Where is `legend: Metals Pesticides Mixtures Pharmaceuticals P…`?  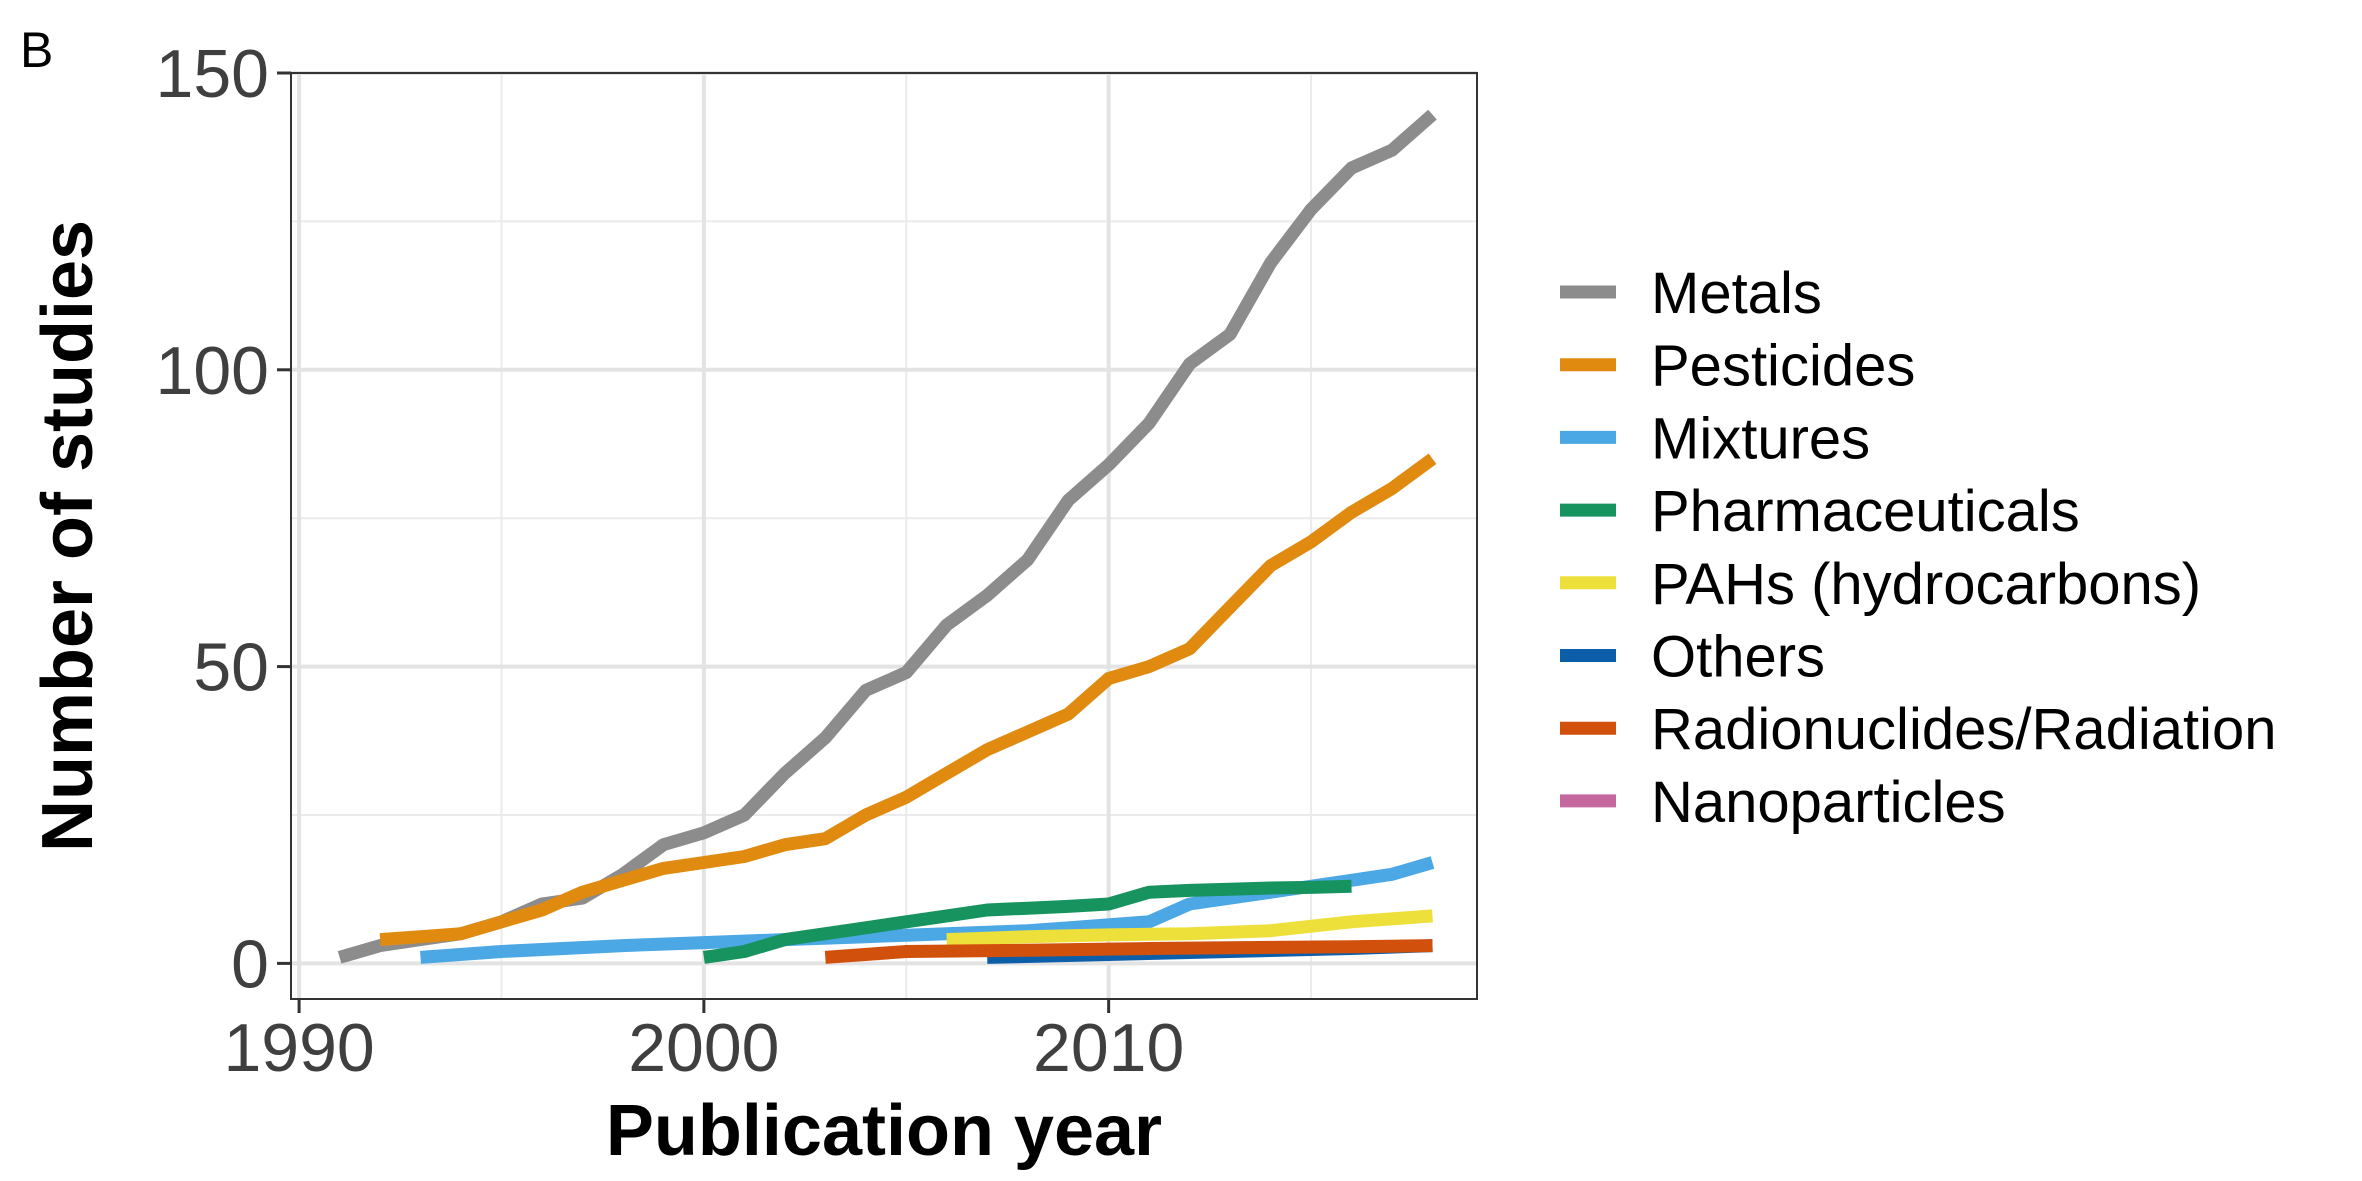 legend: Metals Pesticides Mixtures Pharmaceuticals P… is located at coordinates (1918, 548).